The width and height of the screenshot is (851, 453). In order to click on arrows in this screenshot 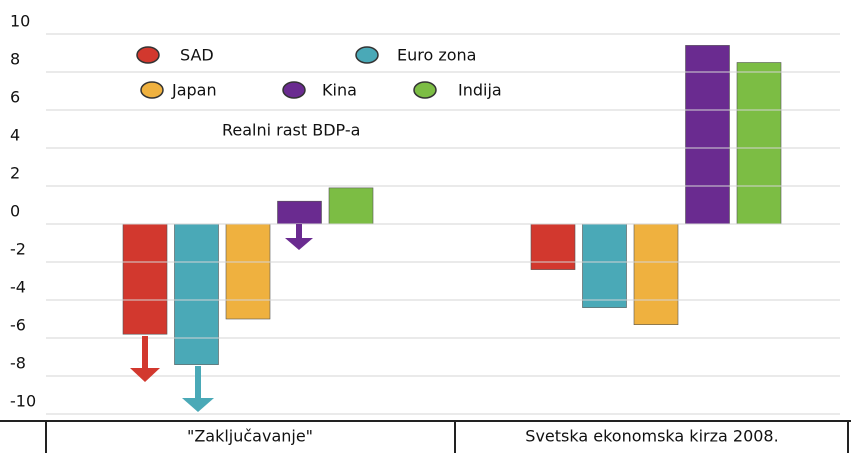, I will do `click(221, 318)`.